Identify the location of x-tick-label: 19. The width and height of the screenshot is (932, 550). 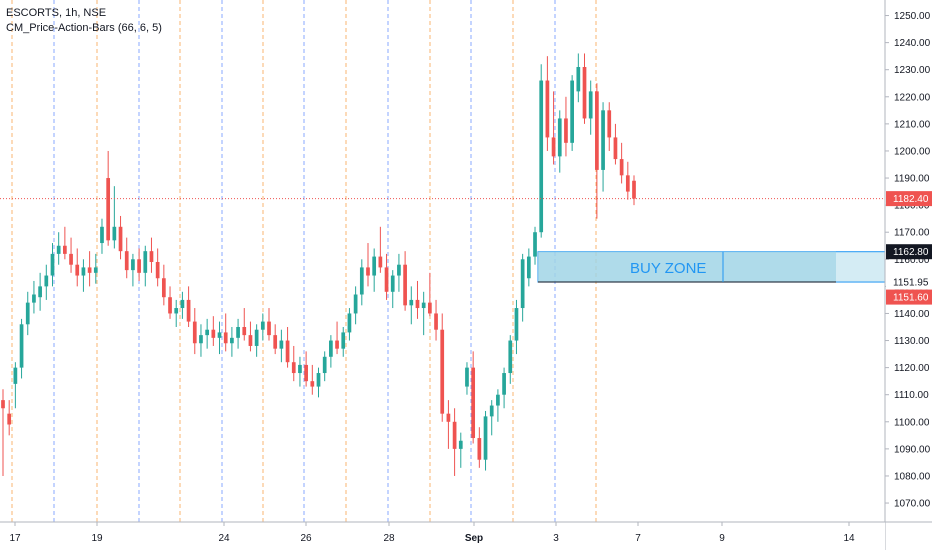
(97, 538).